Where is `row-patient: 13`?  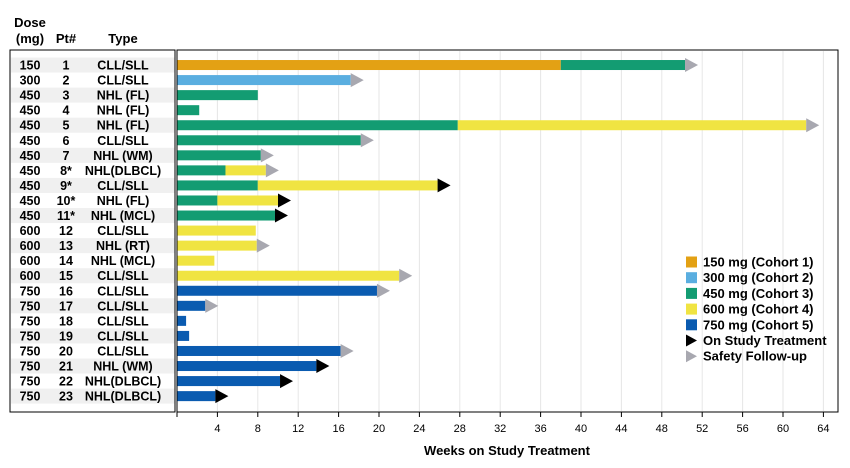 row-patient: 13 is located at coordinates (66, 246).